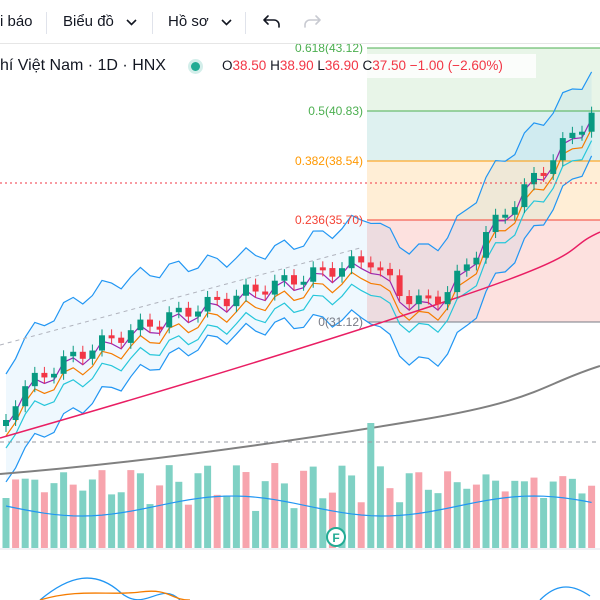 This screenshot has height=600, width=600. I want to click on fib-level-label: 0(31.12), so click(340, 322).